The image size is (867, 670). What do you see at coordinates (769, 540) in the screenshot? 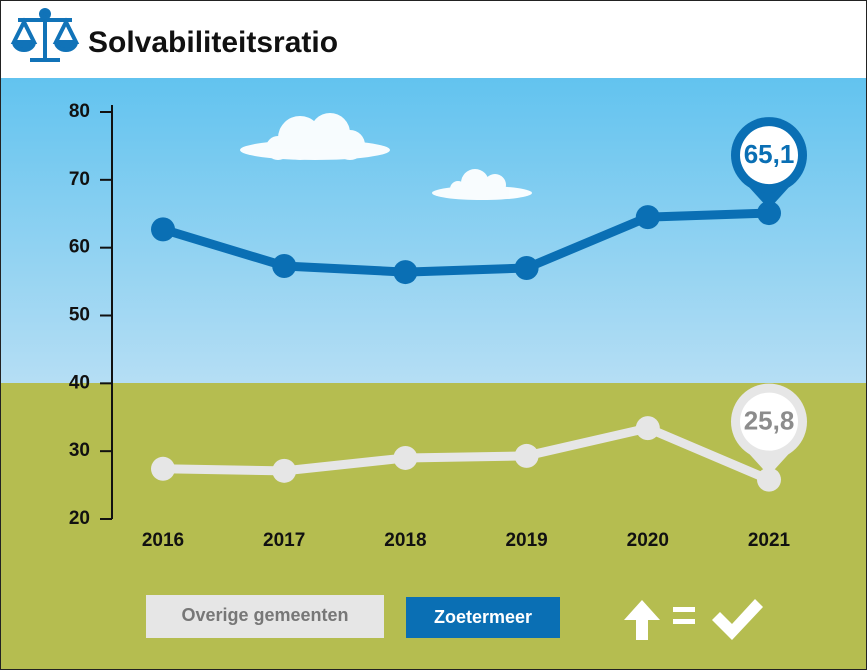
I see `x-tick-label: 2021` at bounding box center [769, 540].